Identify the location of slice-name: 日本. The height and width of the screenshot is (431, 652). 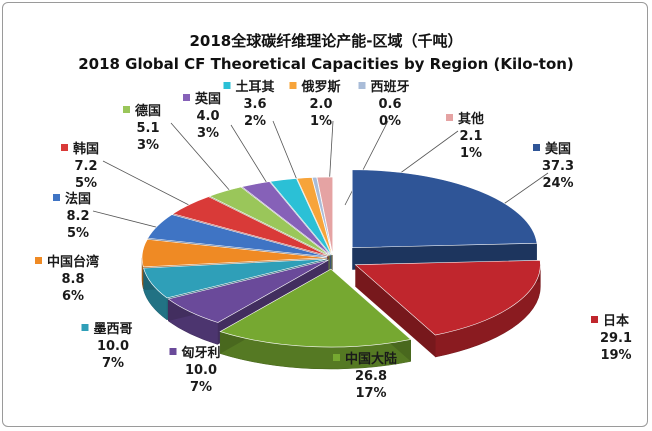
(616, 321).